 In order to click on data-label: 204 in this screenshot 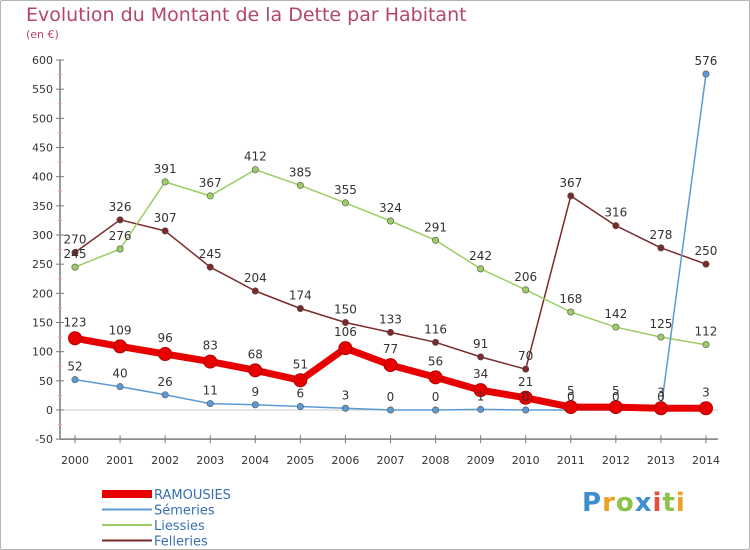, I will do `click(255, 278)`.